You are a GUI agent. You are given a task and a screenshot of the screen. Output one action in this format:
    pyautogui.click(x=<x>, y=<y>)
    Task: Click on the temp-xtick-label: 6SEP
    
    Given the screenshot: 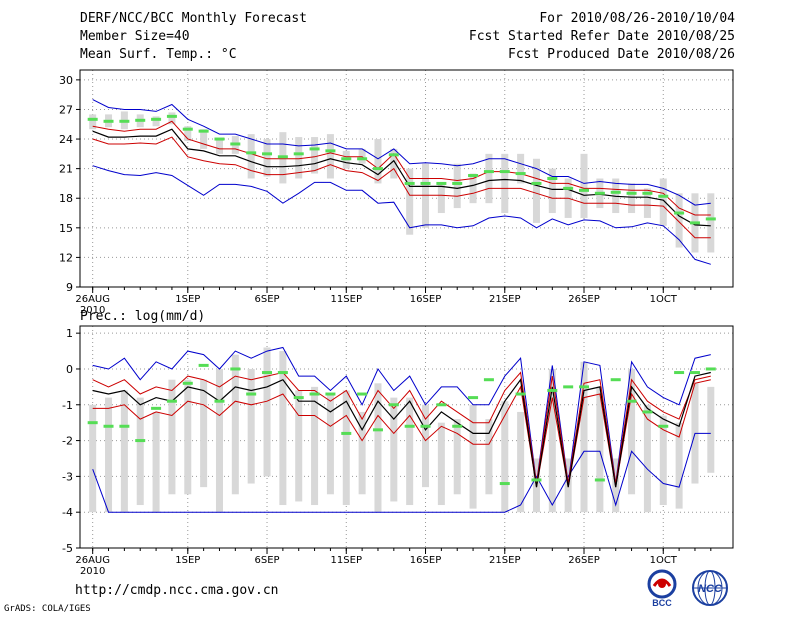 What is the action you would take?
    pyautogui.click(x=266, y=299)
    